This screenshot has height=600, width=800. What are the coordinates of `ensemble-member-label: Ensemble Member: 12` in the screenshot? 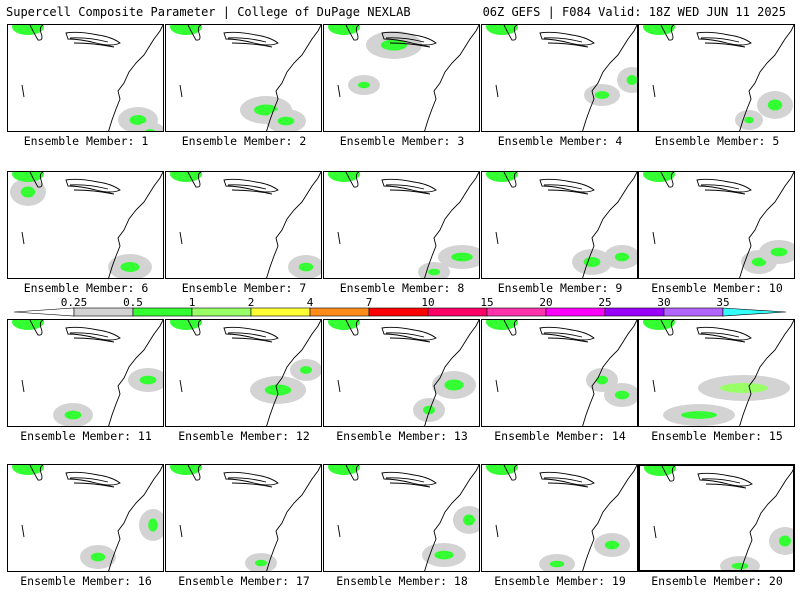 It's located at (244, 436).